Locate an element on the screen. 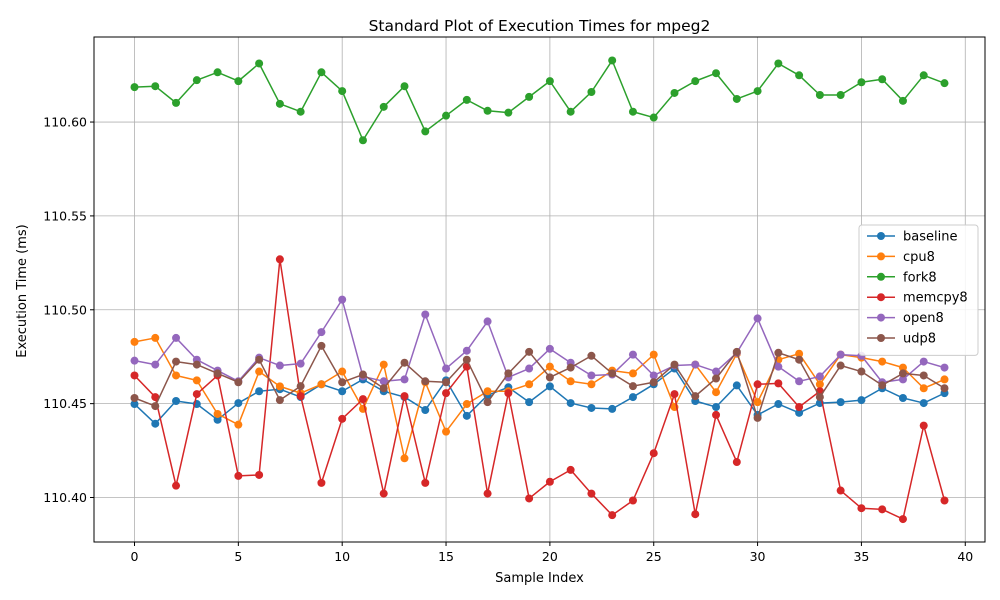 This screenshot has width=1000, height=600. series-open8 is located at coordinates (539, 341).